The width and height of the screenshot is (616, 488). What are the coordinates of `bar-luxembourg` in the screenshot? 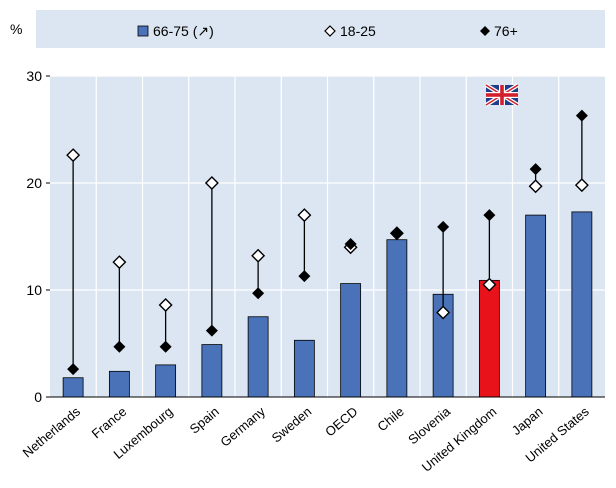 It's located at (166, 381).